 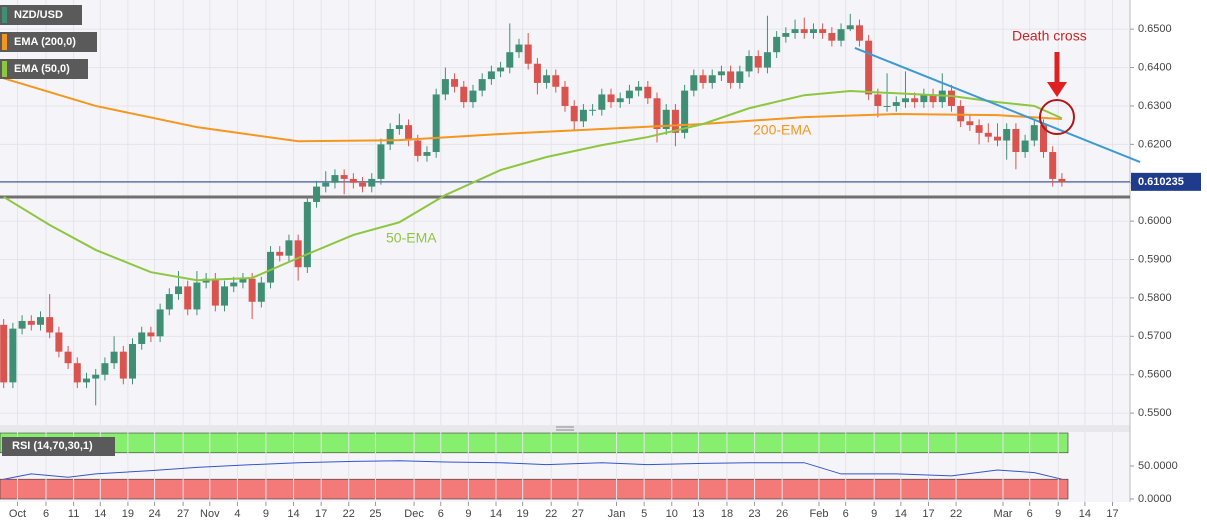 I want to click on arrow-head, so click(x=1057, y=89).